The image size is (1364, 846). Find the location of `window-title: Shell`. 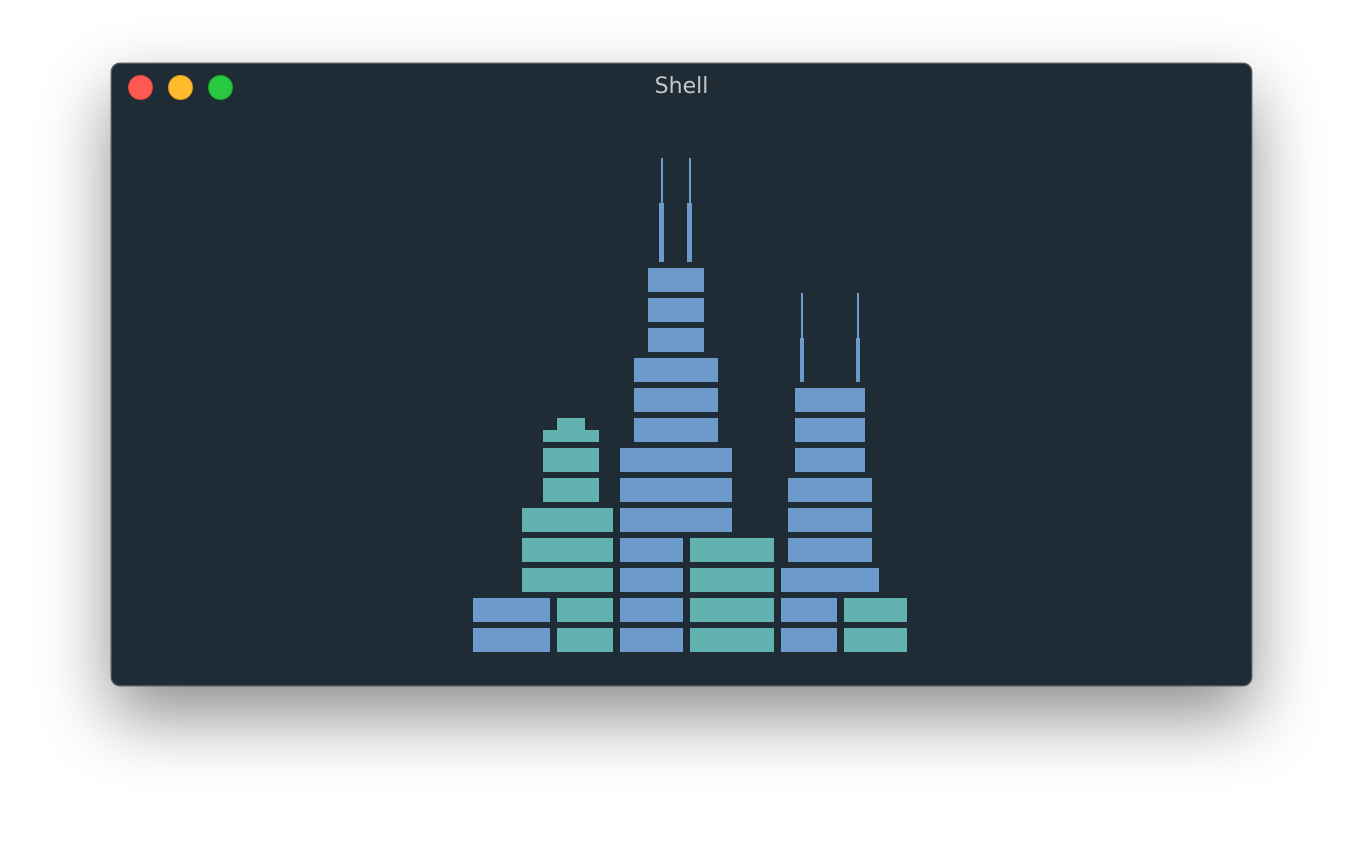

window-title: Shell is located at coordinates (681, 86).